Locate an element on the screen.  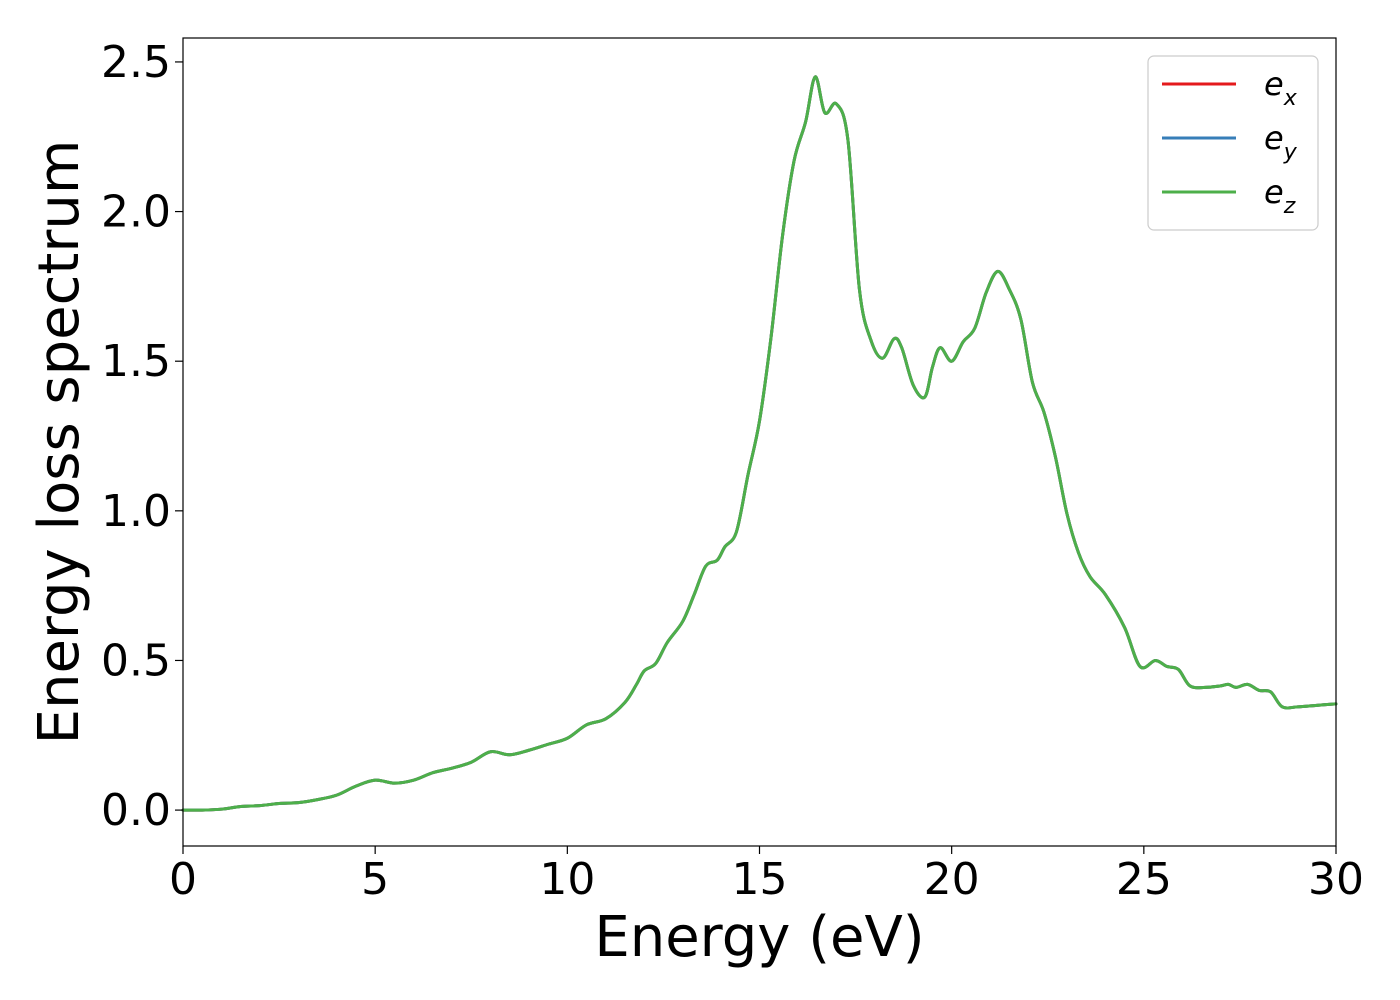
x-tick-label: 30 is located at coordinates (1336, 879).